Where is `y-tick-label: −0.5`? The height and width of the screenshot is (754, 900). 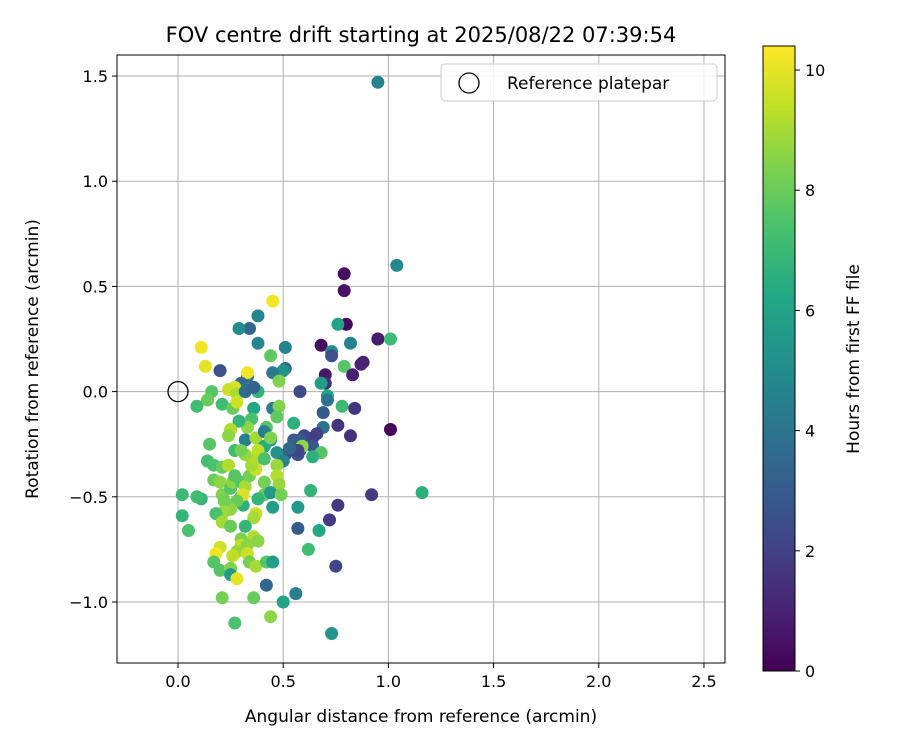 y-tick-label: −0.5 is located at coordinates (88, 497).